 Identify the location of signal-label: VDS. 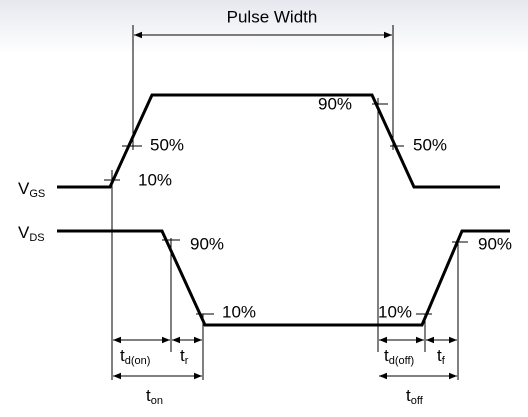
(31, 233).